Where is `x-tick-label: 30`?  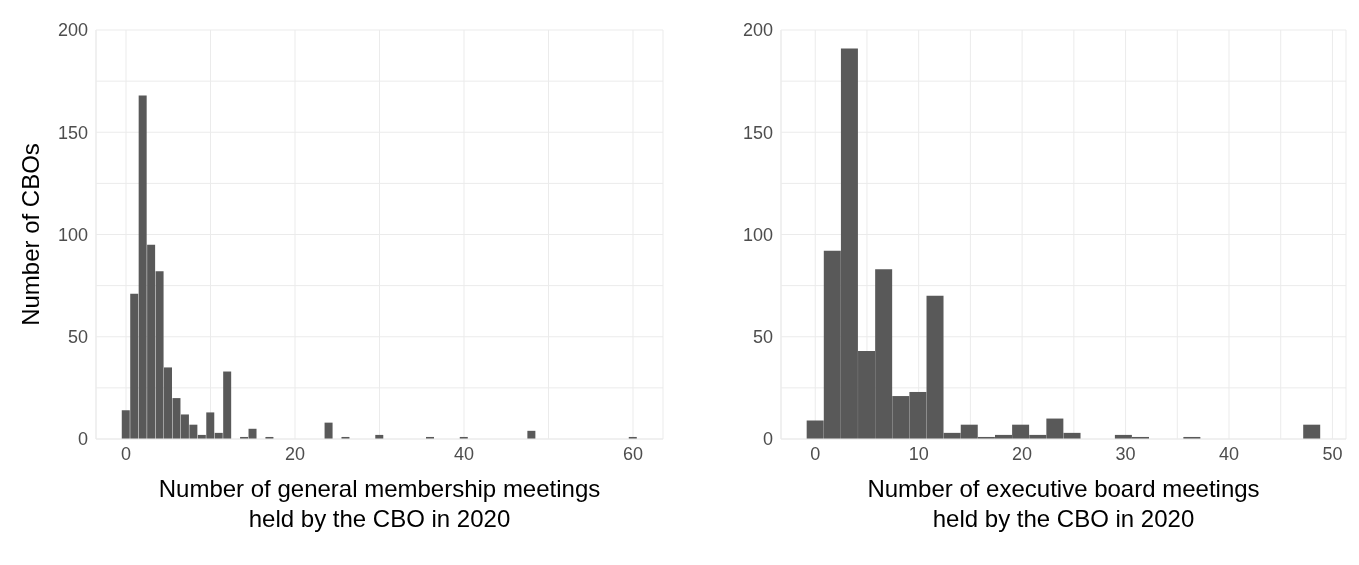 x-tick-label: 30 is located at coordinates (1125, 453).